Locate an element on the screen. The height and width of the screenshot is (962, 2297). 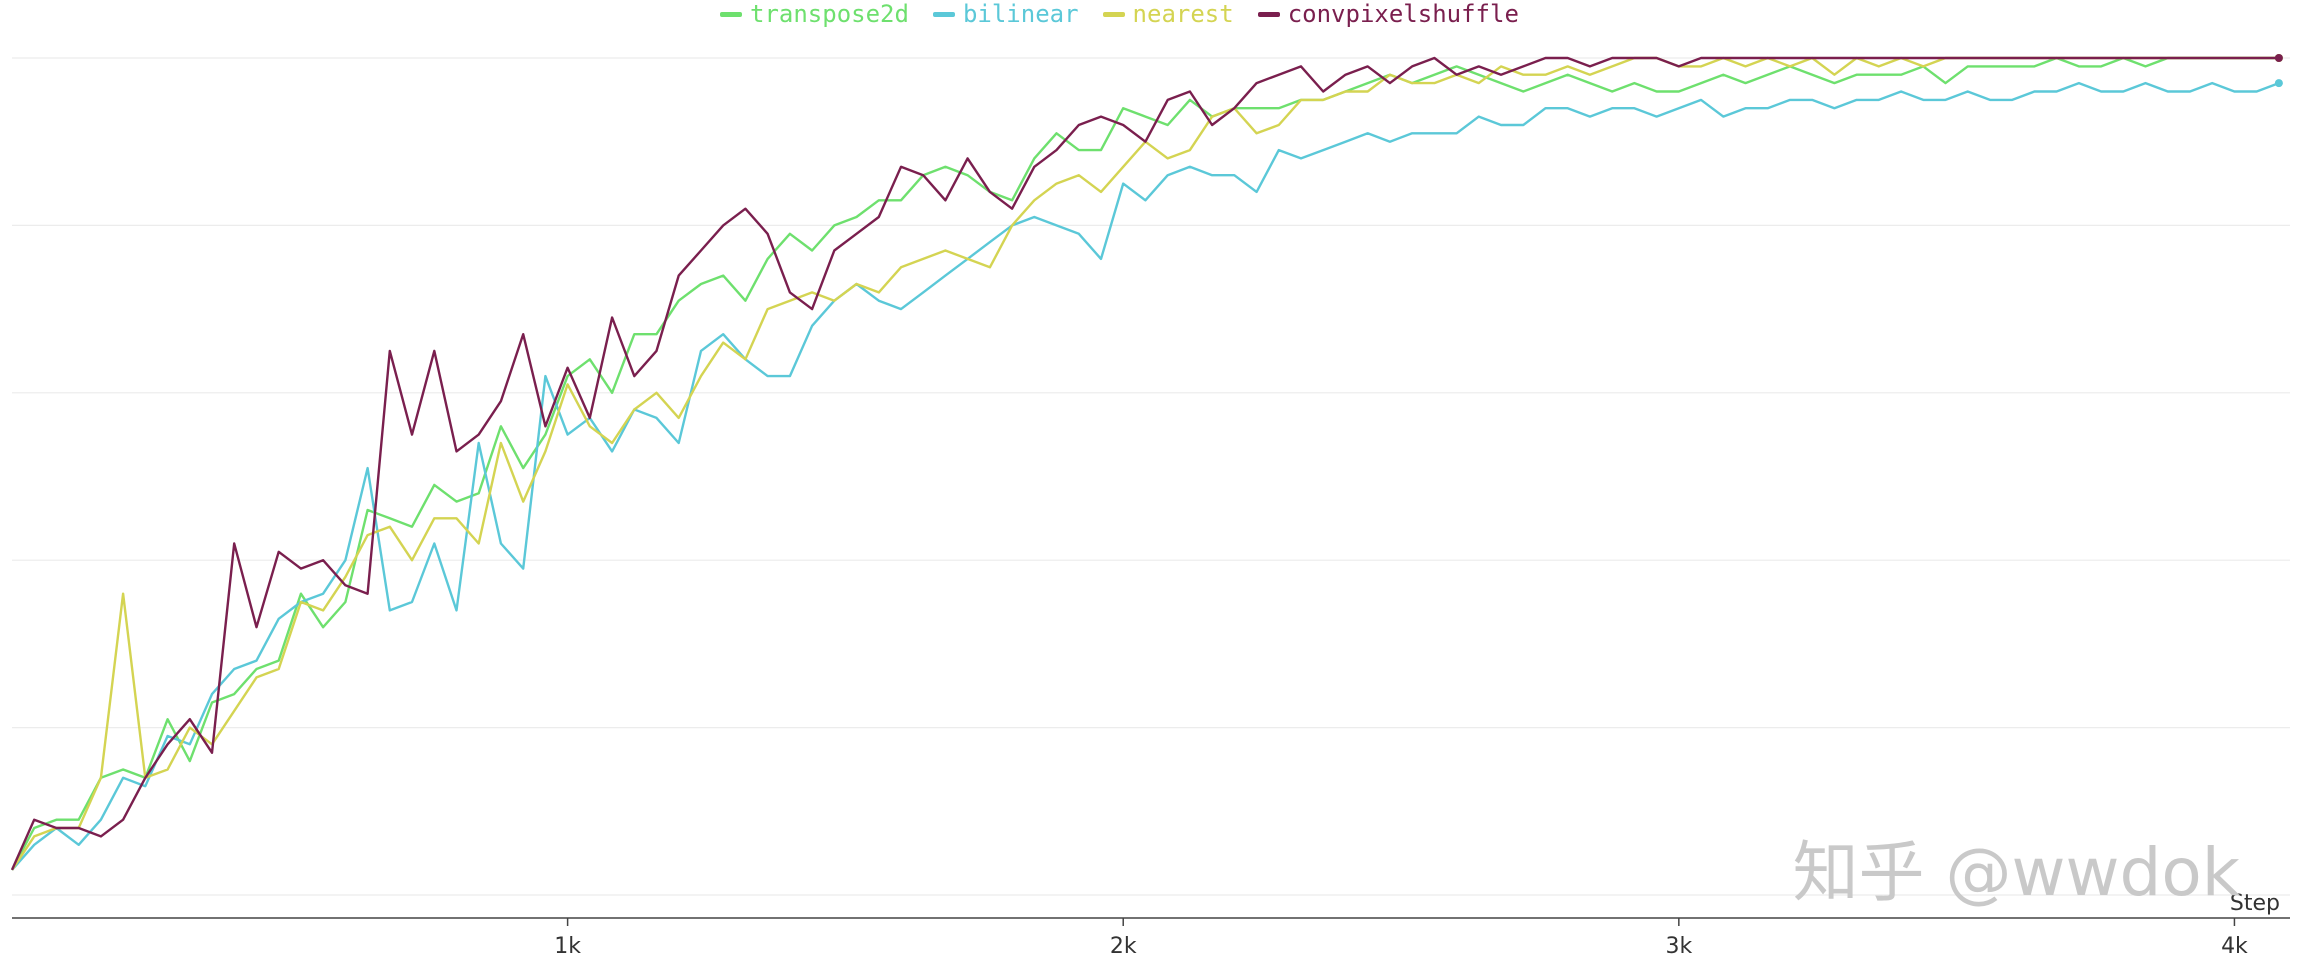
legend-label: transpose2d is located at coordinates (829, 14).